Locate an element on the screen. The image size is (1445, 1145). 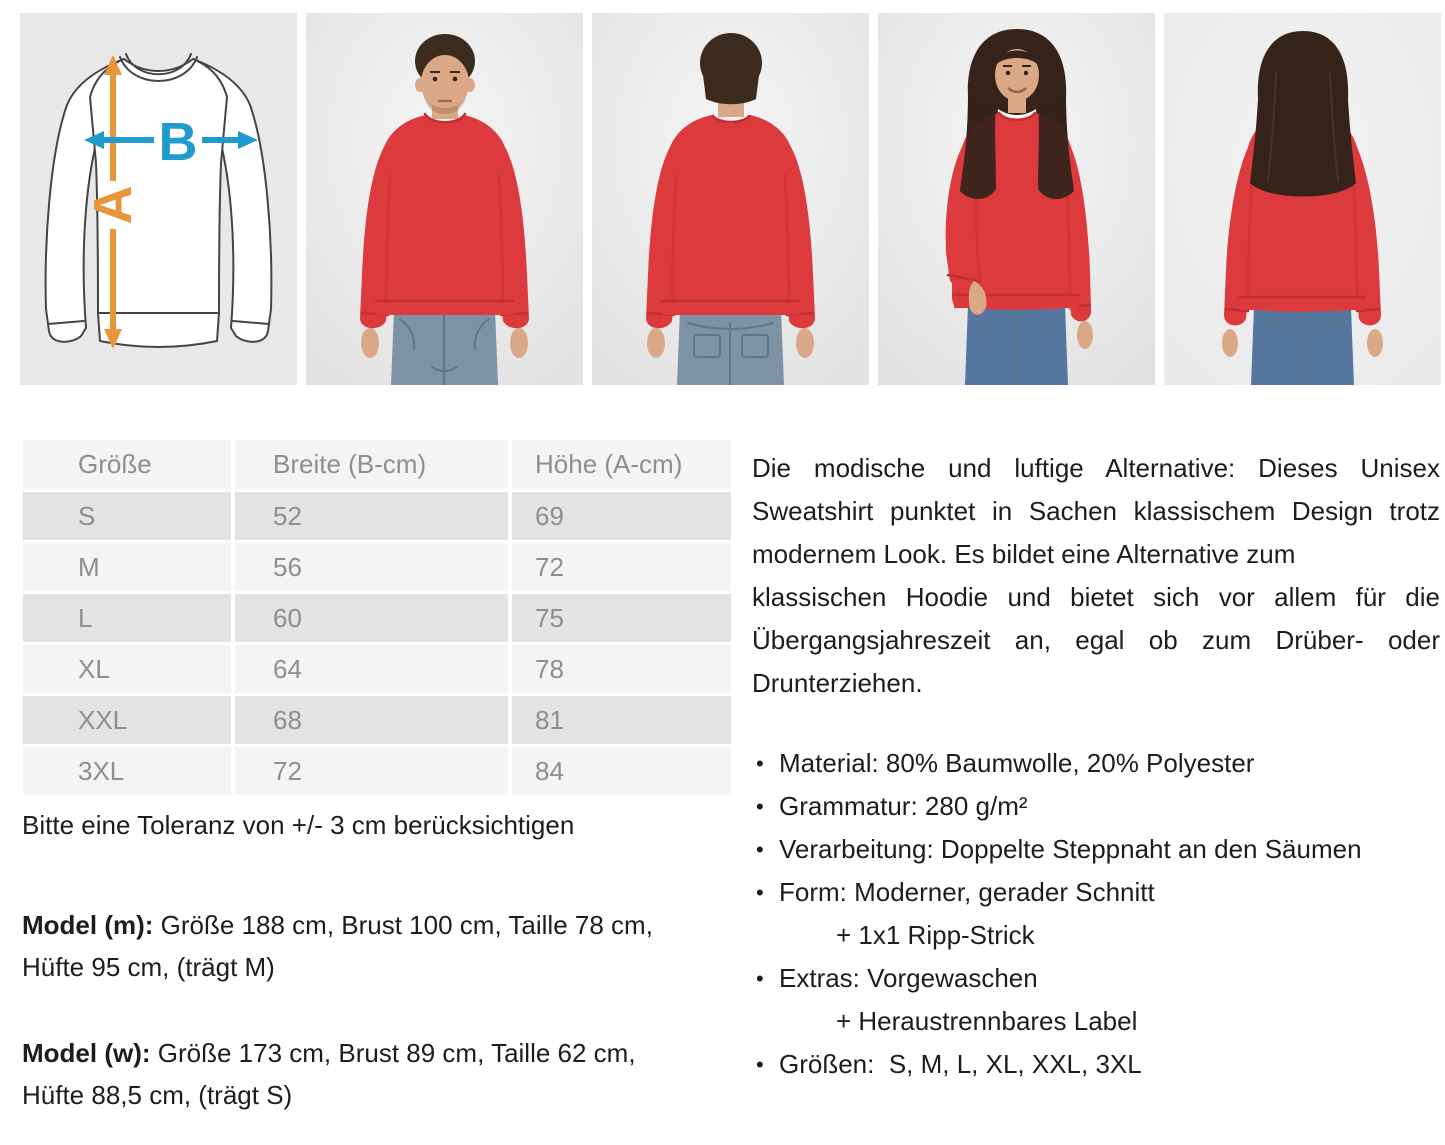
value-cell: 69 is located at coordinates (621, 517).